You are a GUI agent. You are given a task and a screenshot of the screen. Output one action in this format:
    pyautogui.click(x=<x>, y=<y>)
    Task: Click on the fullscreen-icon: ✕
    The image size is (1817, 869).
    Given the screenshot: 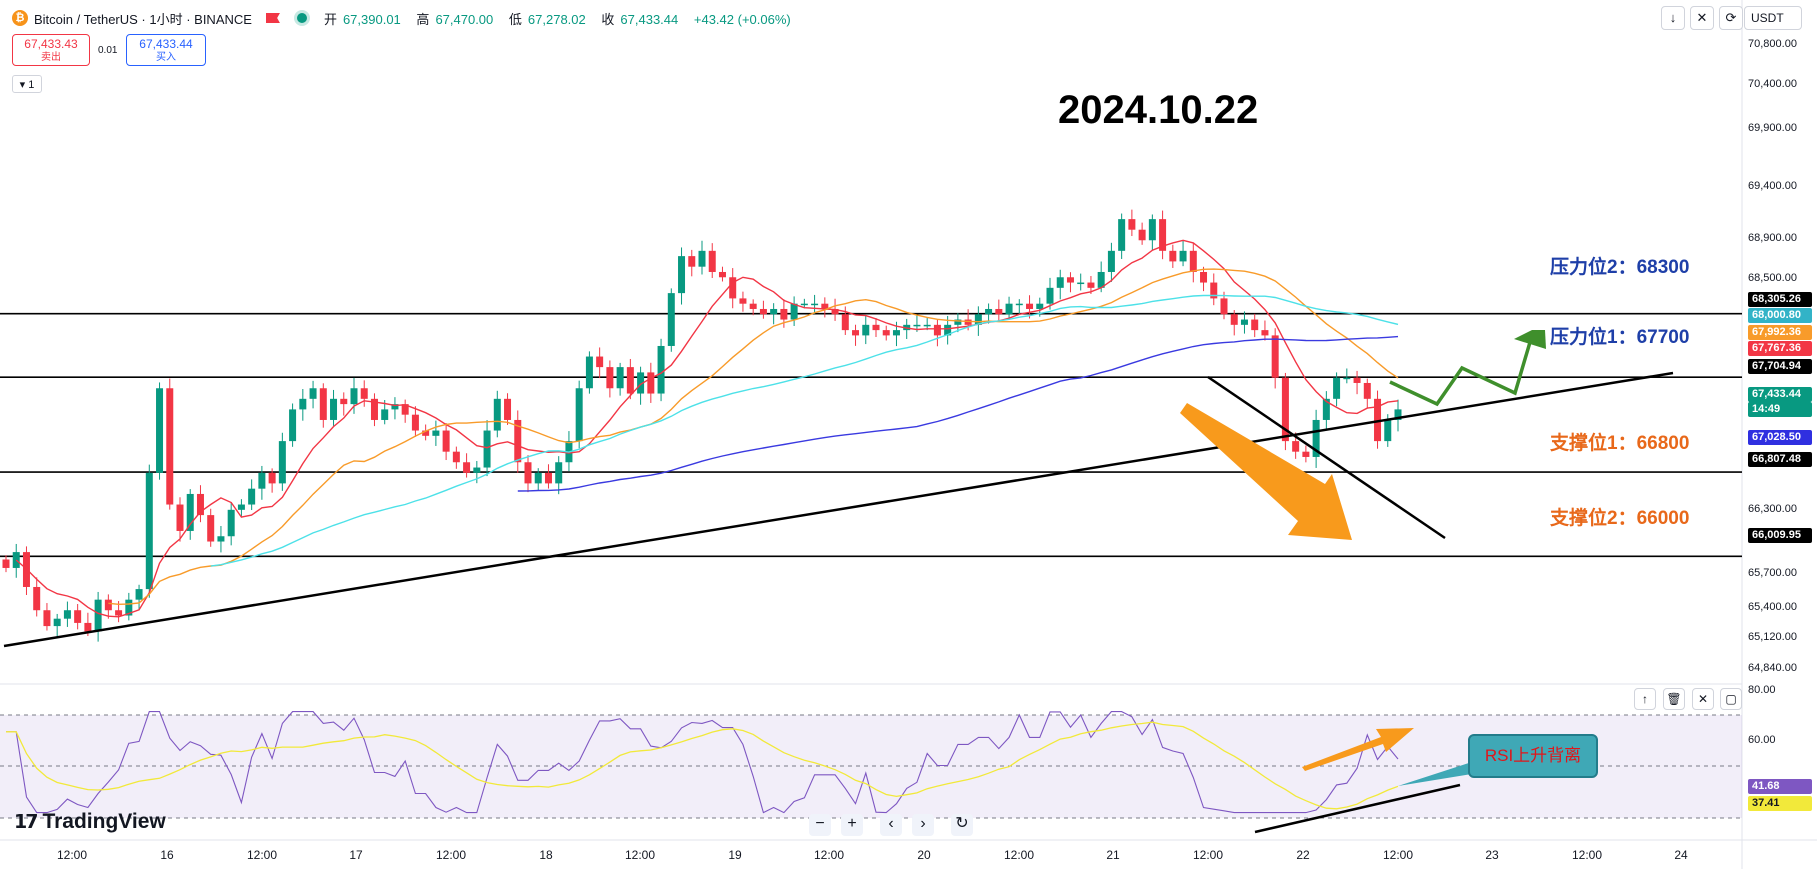 What is the action you would take?
    pyautogui.click(x=1702, y=18)
    